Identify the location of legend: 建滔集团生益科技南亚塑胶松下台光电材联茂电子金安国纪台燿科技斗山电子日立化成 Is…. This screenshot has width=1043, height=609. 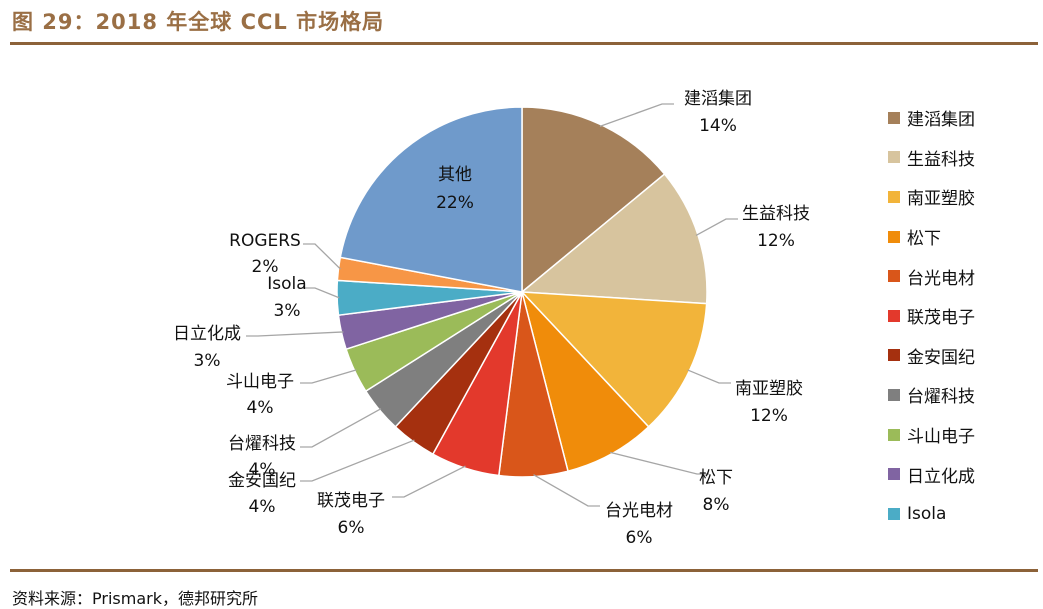
(931, 316).